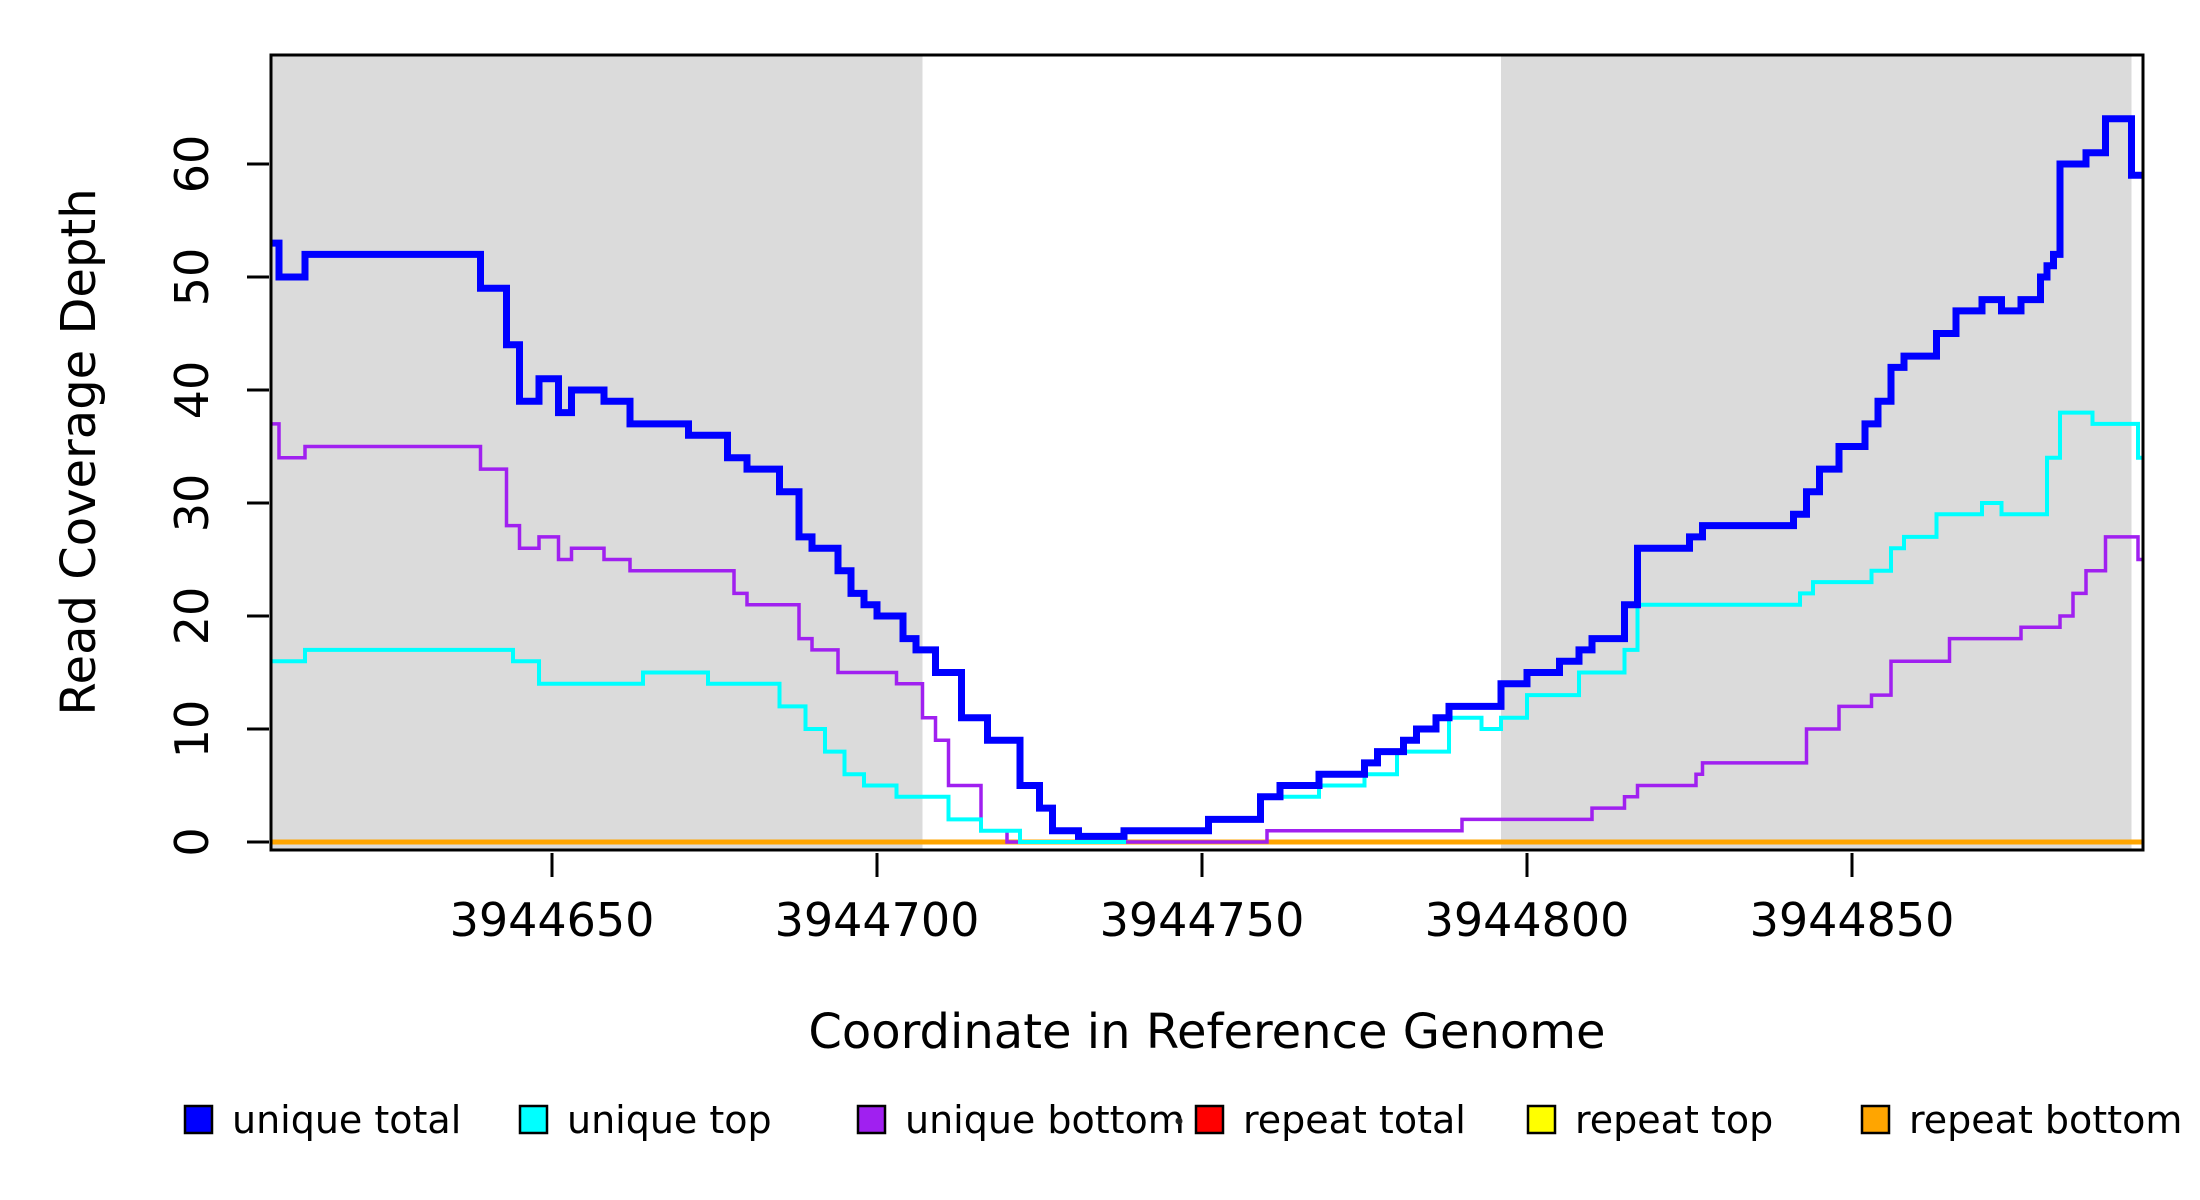 The image size is (2200, 1200). Describe the element at coordinates (669, 1120) in the screenshot. I see `legend-label-unique-top: unique top` at that location.